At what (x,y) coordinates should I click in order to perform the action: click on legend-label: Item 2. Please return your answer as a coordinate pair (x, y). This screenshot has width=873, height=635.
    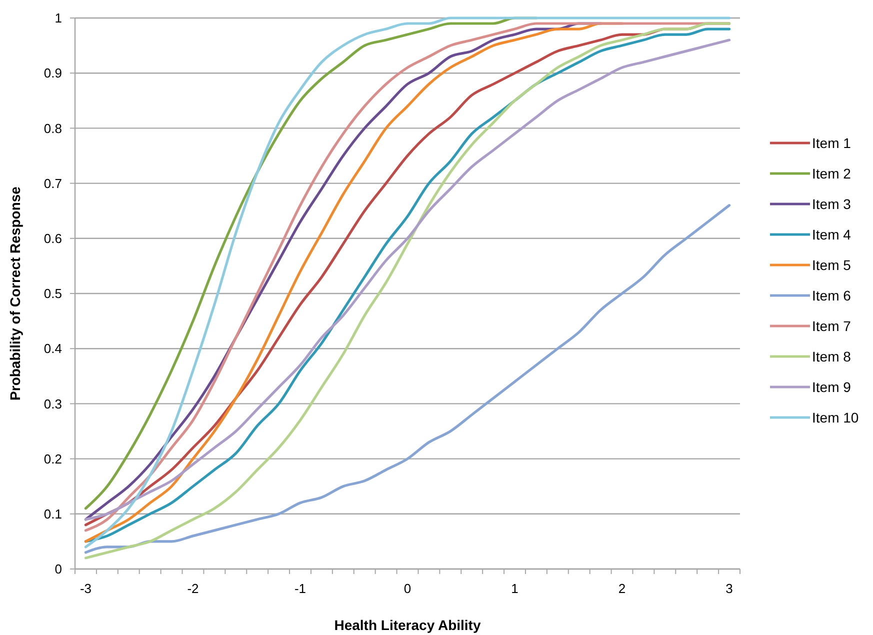
    Looking at the image, I should click on (832, 173).